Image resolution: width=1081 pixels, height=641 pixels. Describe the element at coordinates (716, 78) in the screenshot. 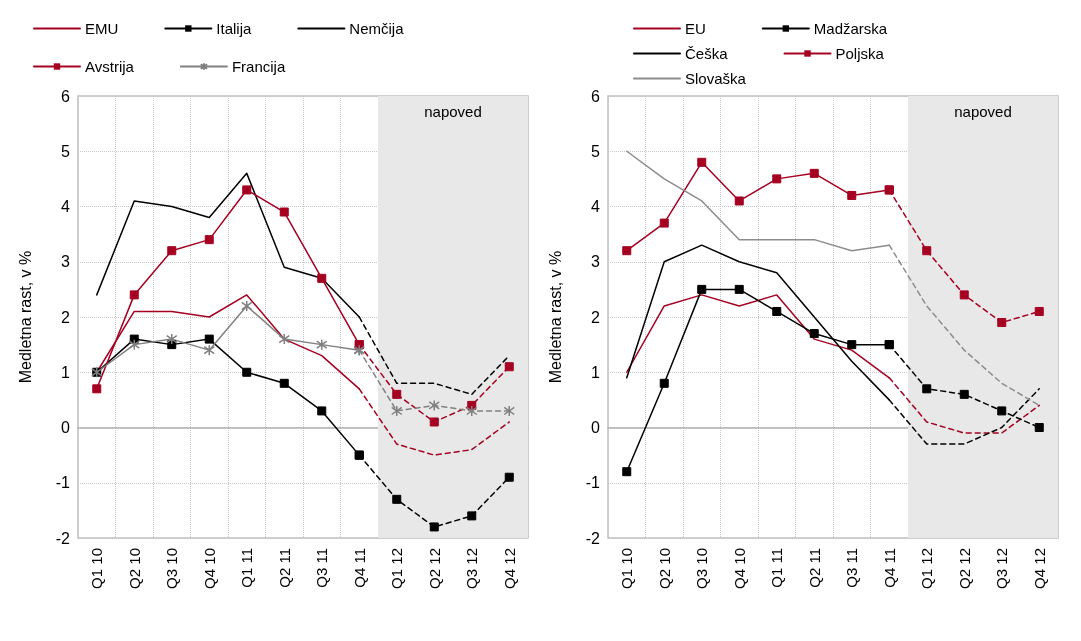

I see `legend-label: Slovaška` at that location.